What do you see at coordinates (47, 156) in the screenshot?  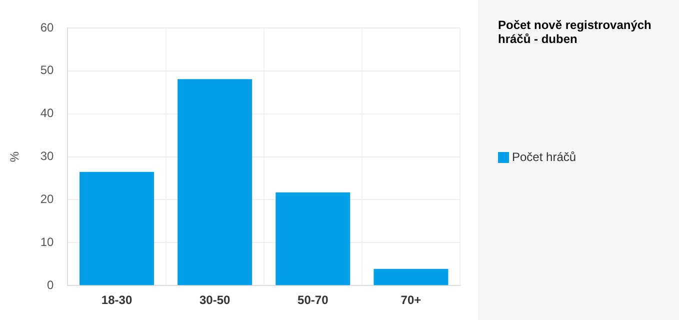 I see `y-tick-label: 30` at bounding box center [47, 156].